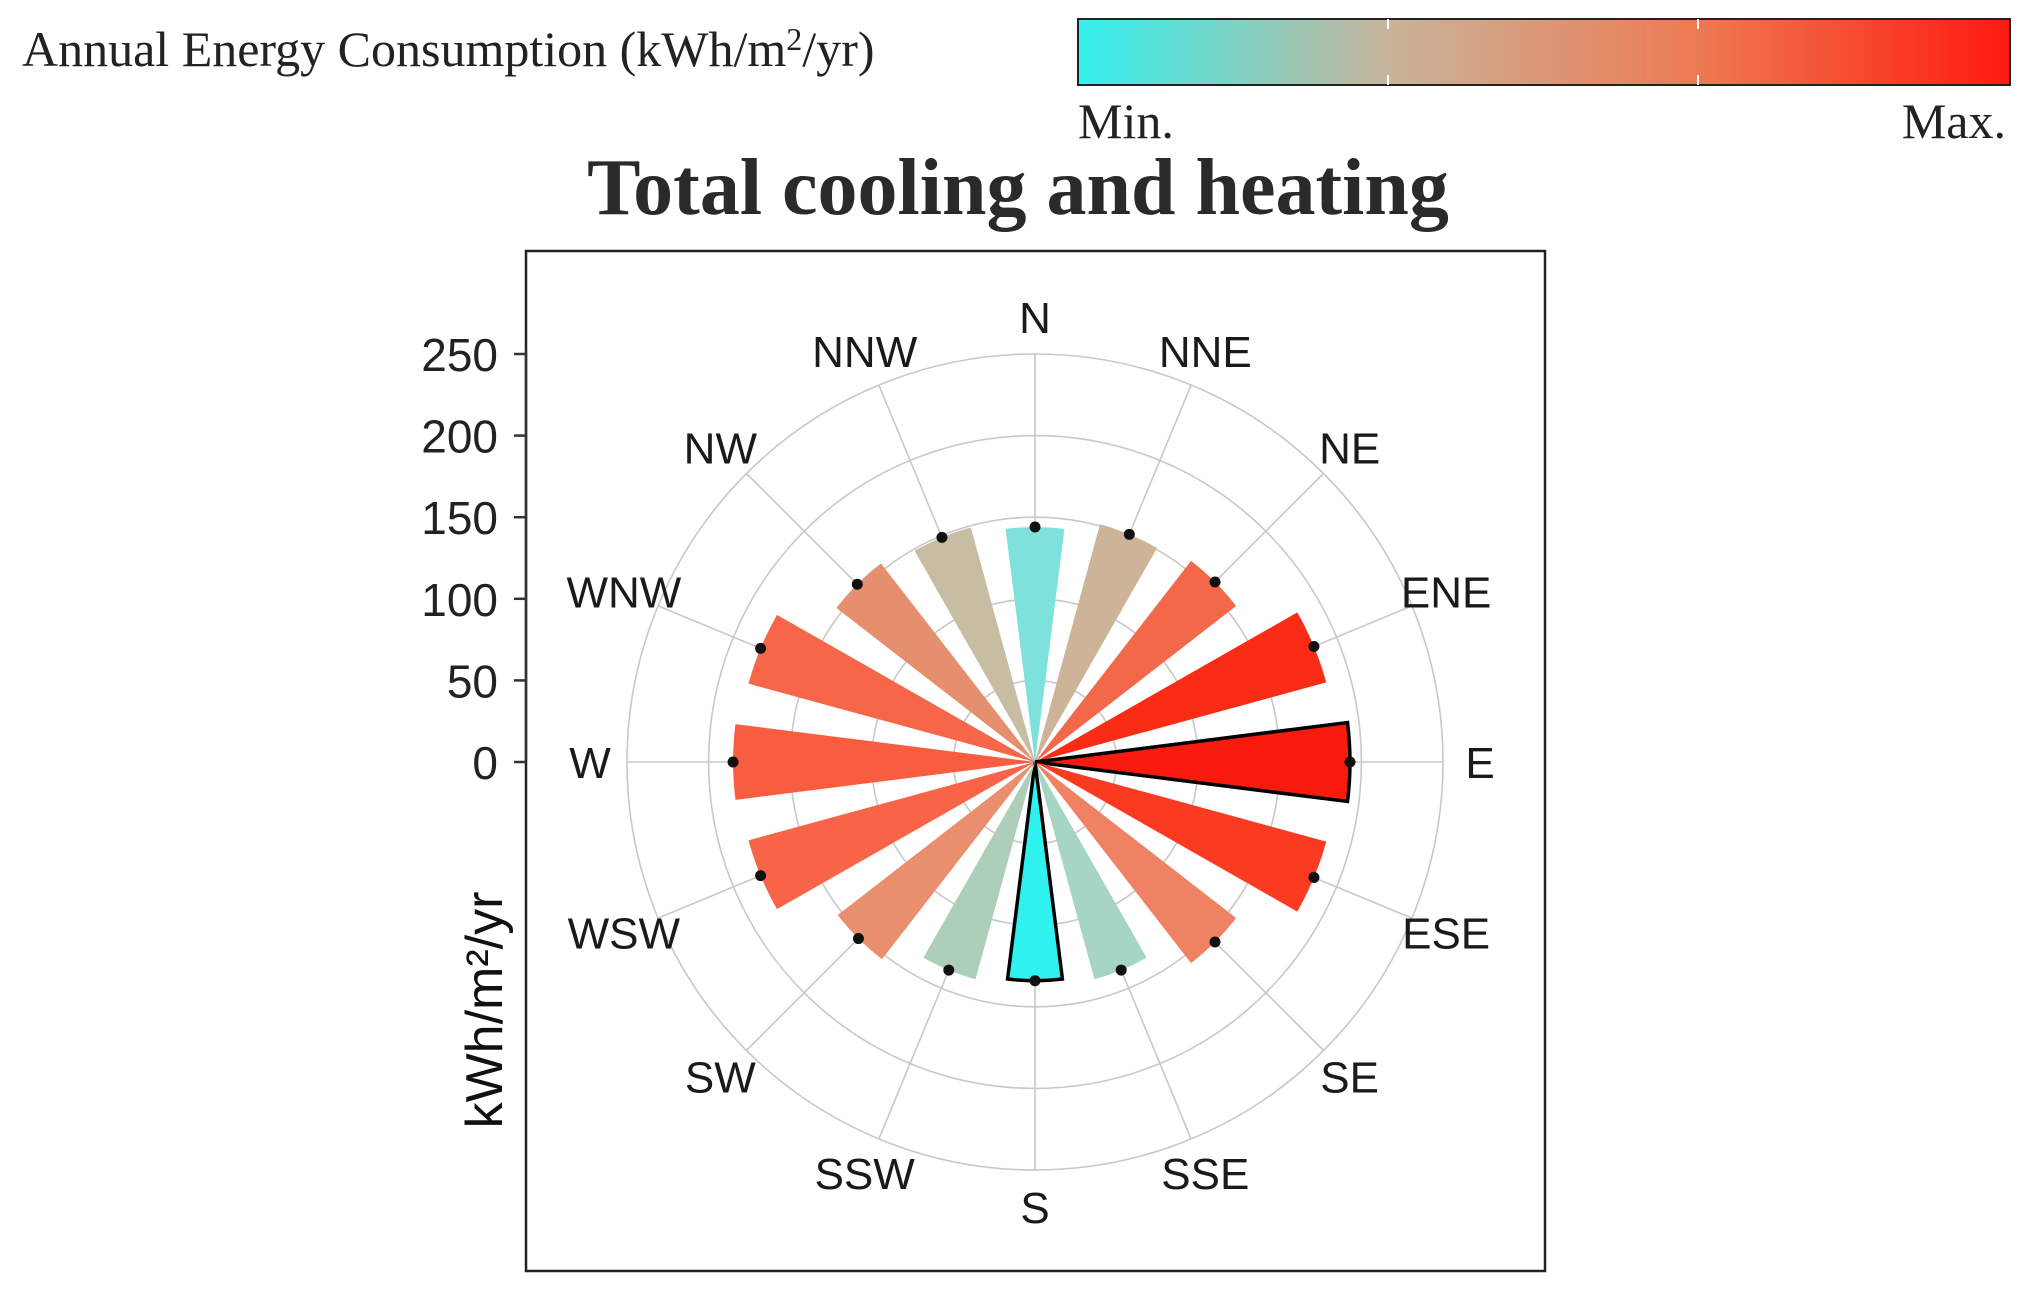 This screenshot has width=2025, height=1290. Describe the element at coordinates (448, 49) in the screenshot. I see `colorbar-title: Annual Energy Consumption (kWh/m2/yr)` at that location.